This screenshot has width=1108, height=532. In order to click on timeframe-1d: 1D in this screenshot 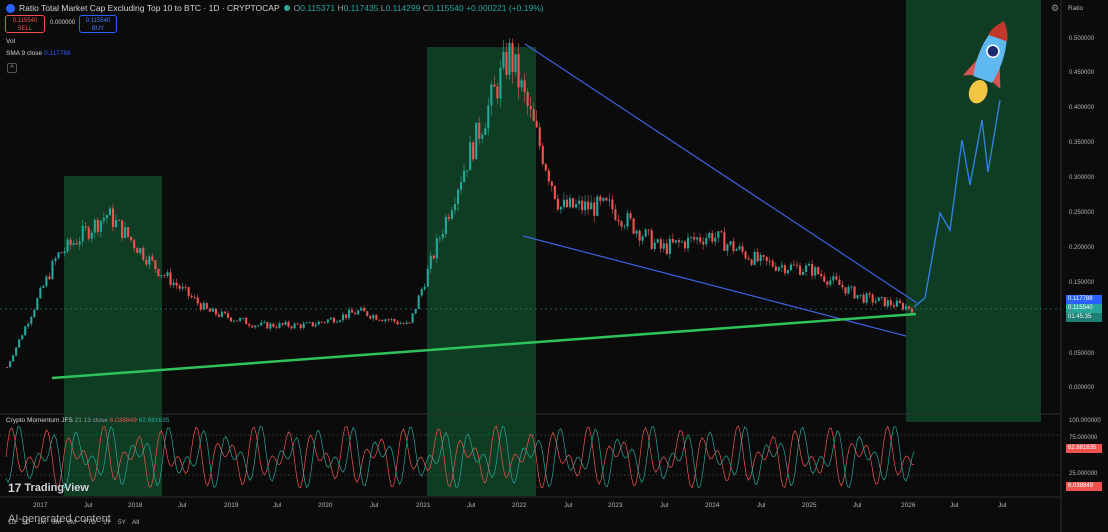, I will do `click(12, 522)`.